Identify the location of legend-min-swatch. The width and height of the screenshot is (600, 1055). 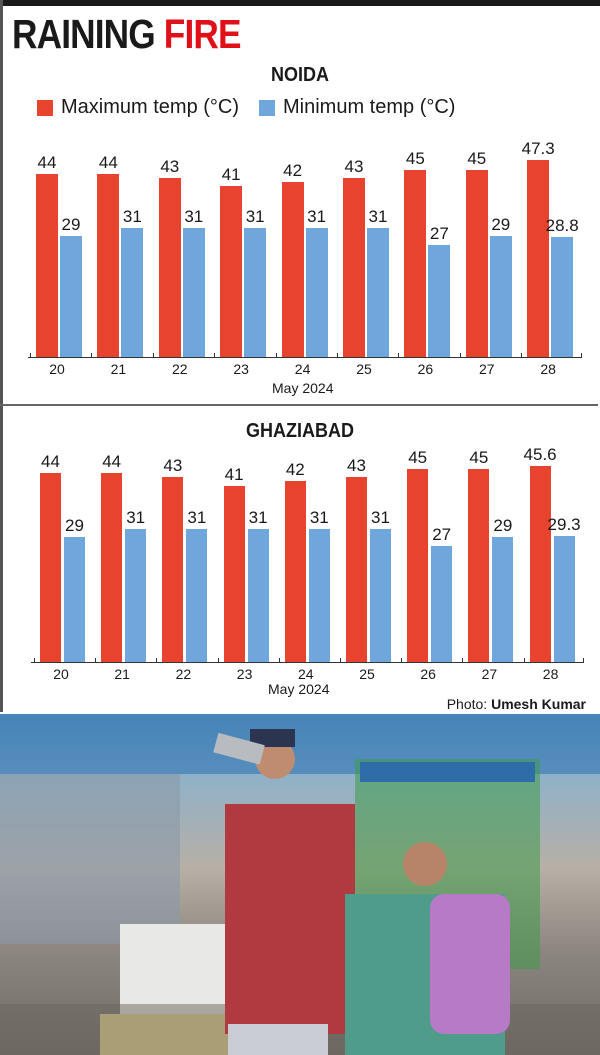
(267, 107).